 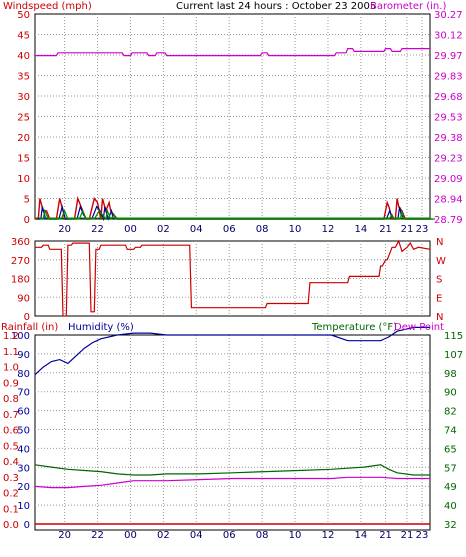 What do you see at coordinates (243, 229) in the screenshot?
I see `wind-panel-x-tick-labels: 20 22 00 02 04 06 08 10 12 14 21 21 23` at bounding box center [243, 229].